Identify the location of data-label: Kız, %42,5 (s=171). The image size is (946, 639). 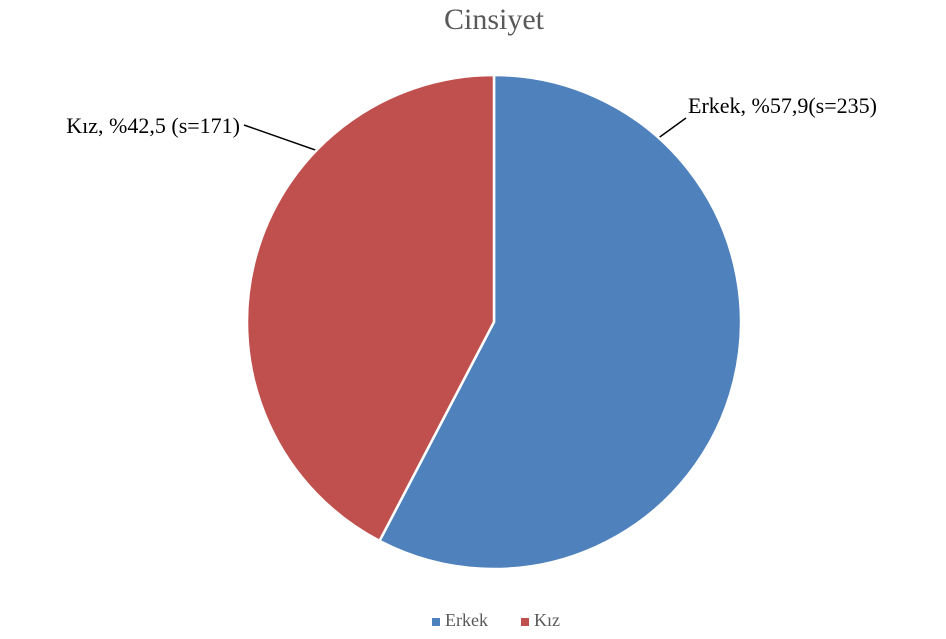
(153, 125).